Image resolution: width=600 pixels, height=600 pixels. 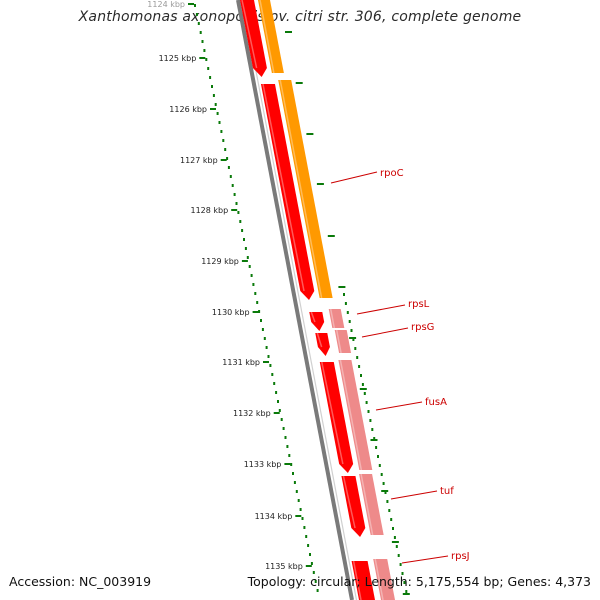 What do you see at coordinates (274, 516) in the screenshot?
I see `ruler-tick-label: 1134 kbp` at bounding box center [274, 516].